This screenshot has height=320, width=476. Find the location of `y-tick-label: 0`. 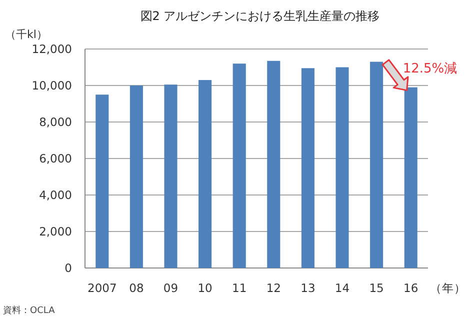

y-tick-label: 0 is located at coordinates (68, 268).